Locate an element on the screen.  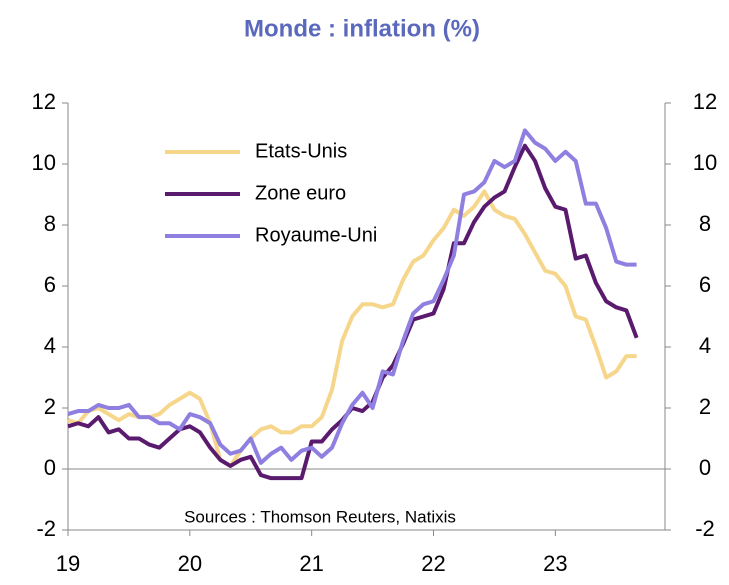
y2-tick-label: 4 is located at coordinates (705, 345).